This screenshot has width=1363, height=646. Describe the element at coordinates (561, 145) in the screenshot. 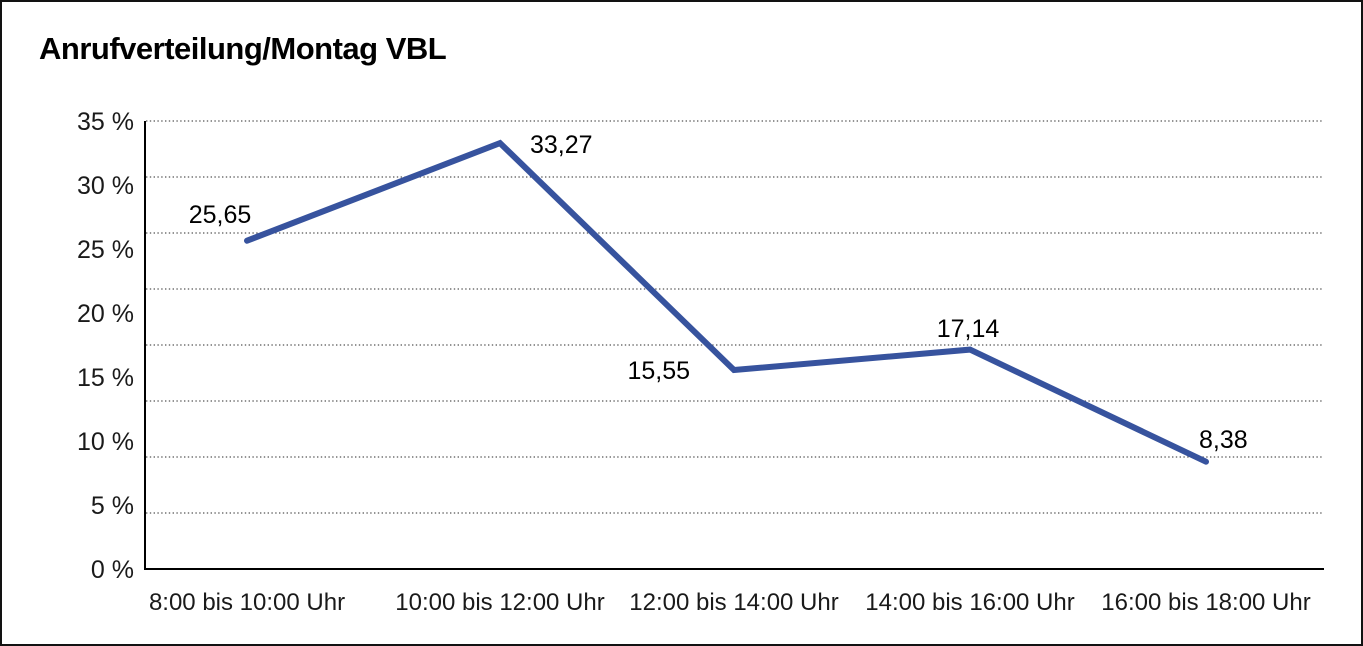

I see `data-point-label: 33,27` at that location.